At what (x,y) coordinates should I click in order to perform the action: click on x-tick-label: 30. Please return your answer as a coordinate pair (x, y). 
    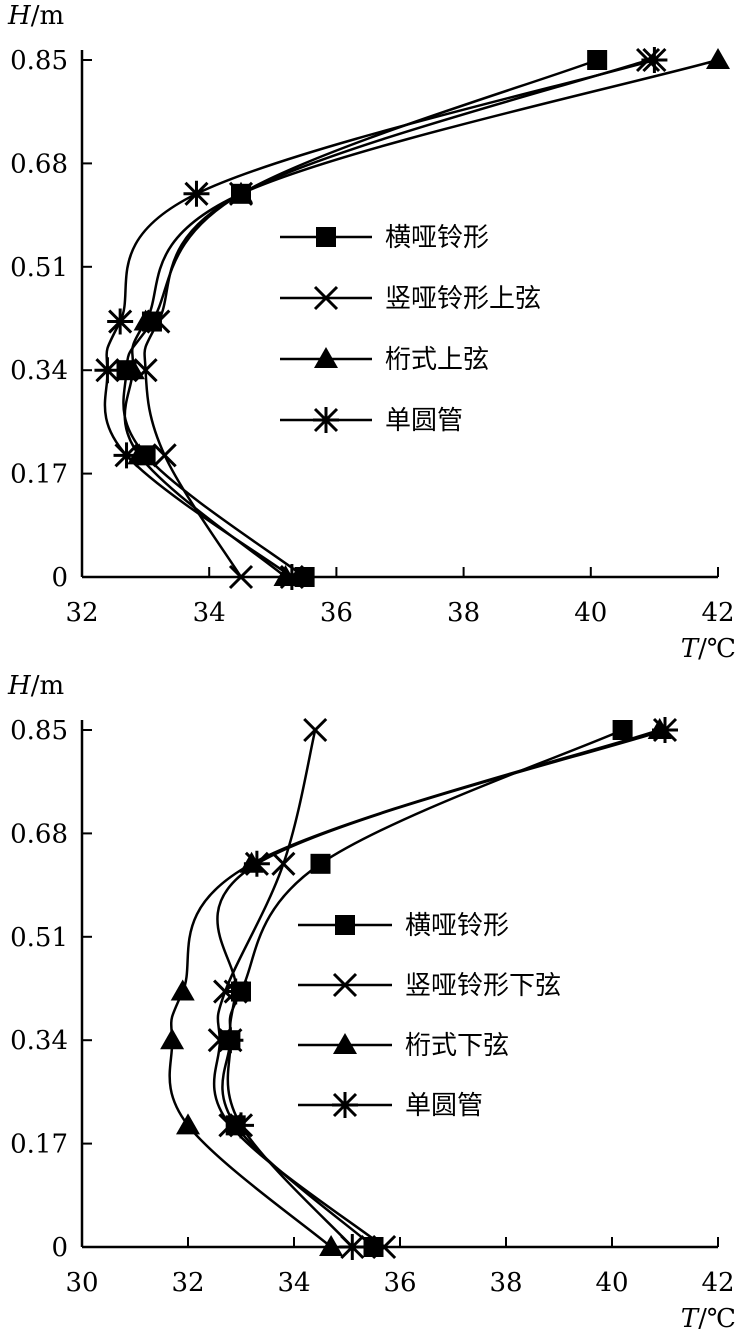
    Looking at the image, I should click on (81, 1283).